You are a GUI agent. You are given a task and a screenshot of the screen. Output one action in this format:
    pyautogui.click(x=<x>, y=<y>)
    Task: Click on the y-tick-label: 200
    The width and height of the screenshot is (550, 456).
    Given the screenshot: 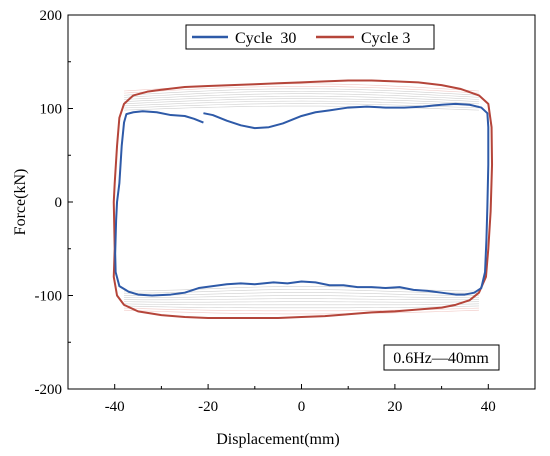 What is the action you would take?
    pyautogui.click(x=51, y=16)
    